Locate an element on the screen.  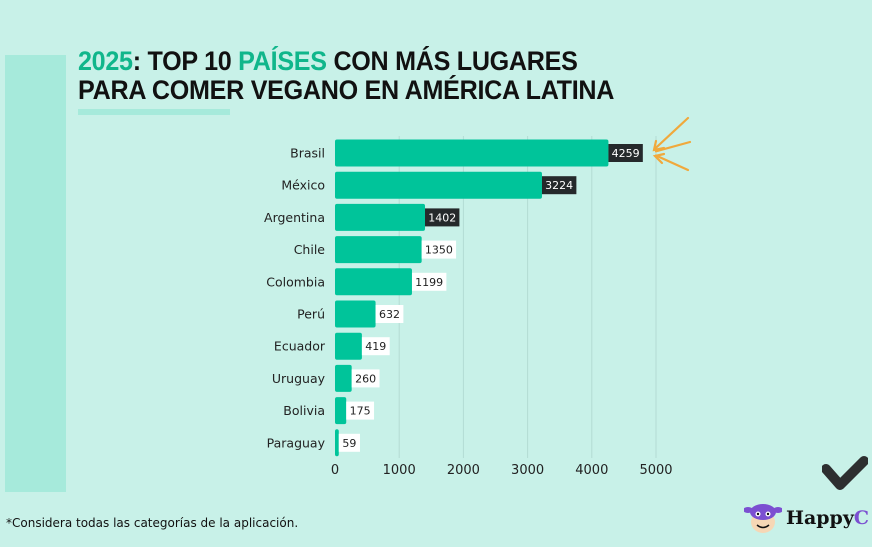
category-label: Colombia is located at coordinates (295, 281).